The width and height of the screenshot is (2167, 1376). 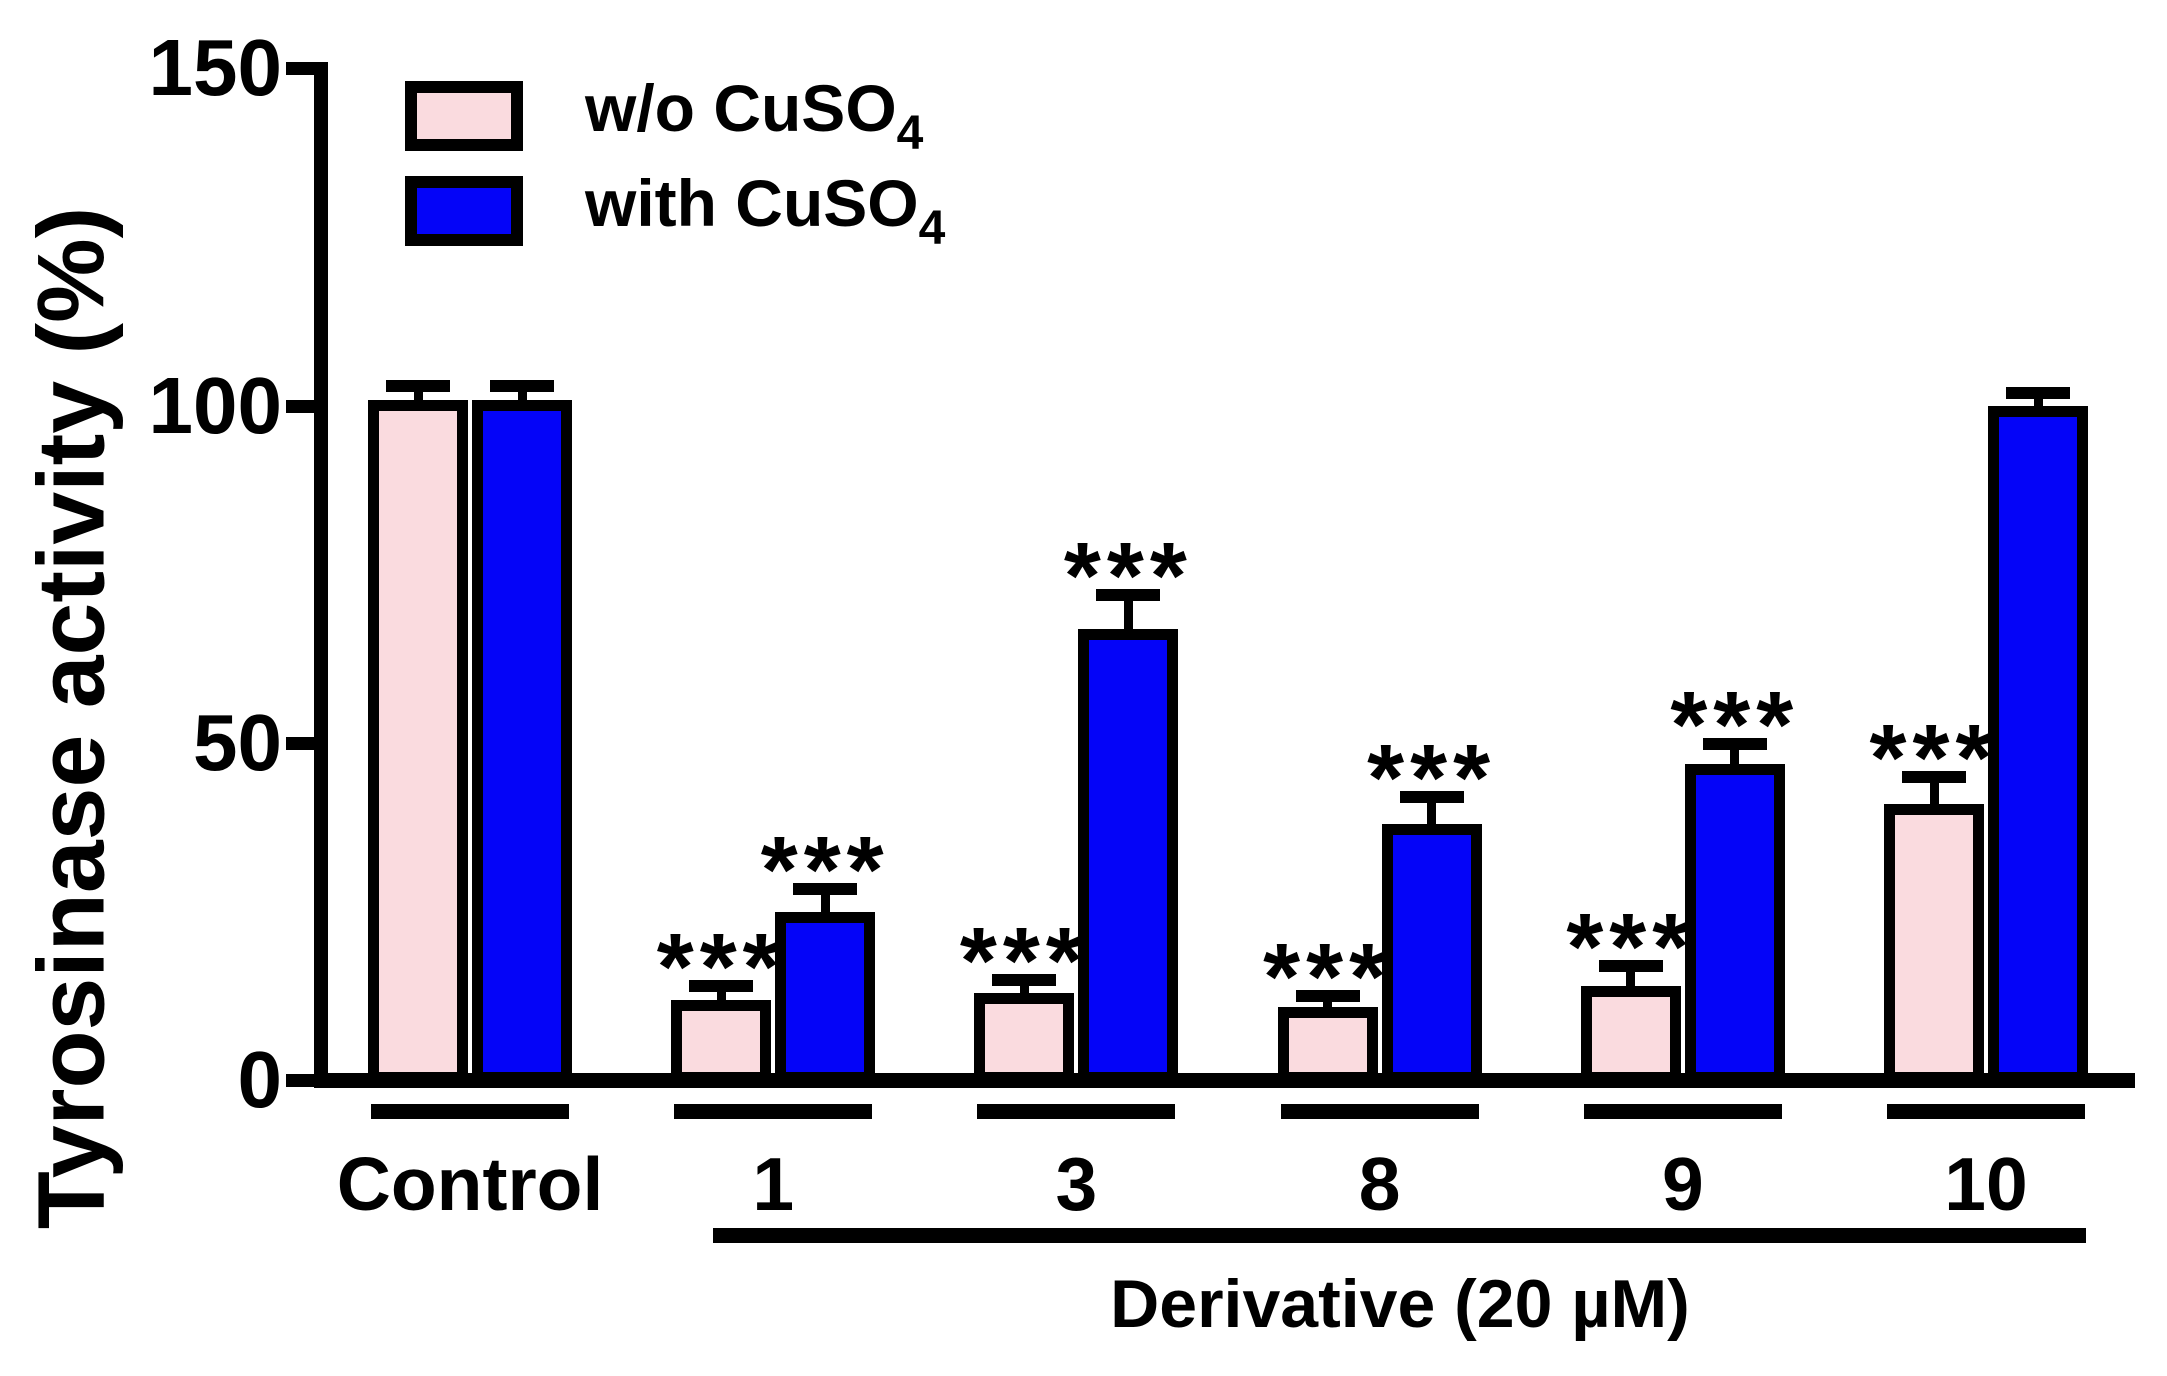 What do you see at coordinates (1682, 1184) in the screenshot?
I see `x-category-label: 9` at bounding box center [1682, 1184].